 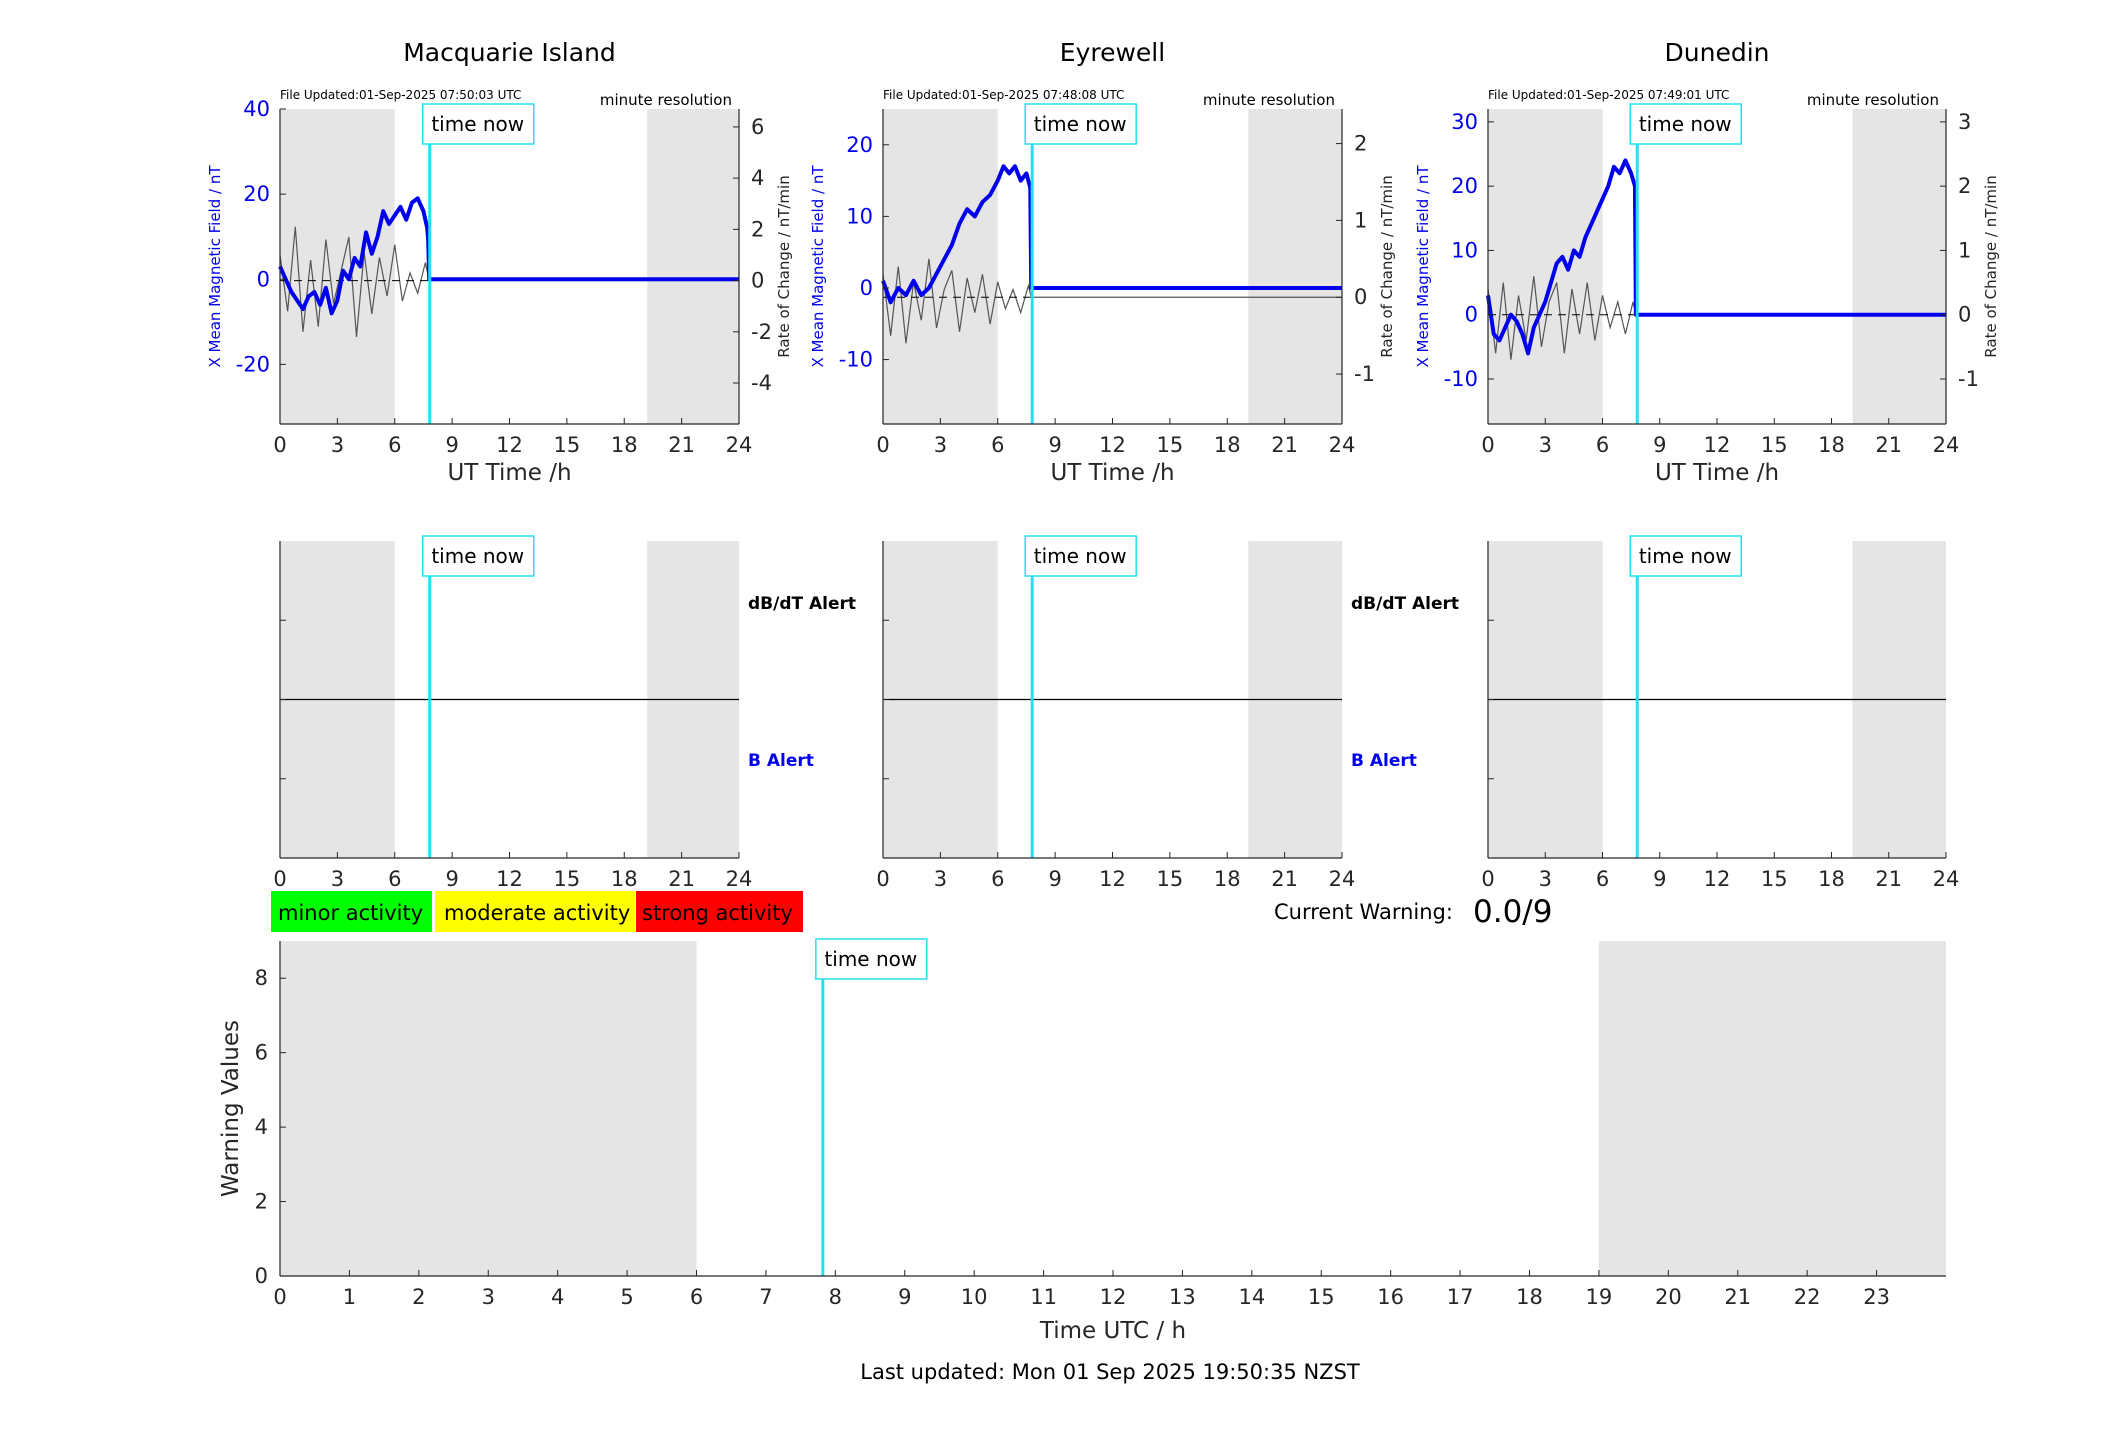 I want to click on resolution-label: minute resolution, so click(x=666, y=100).